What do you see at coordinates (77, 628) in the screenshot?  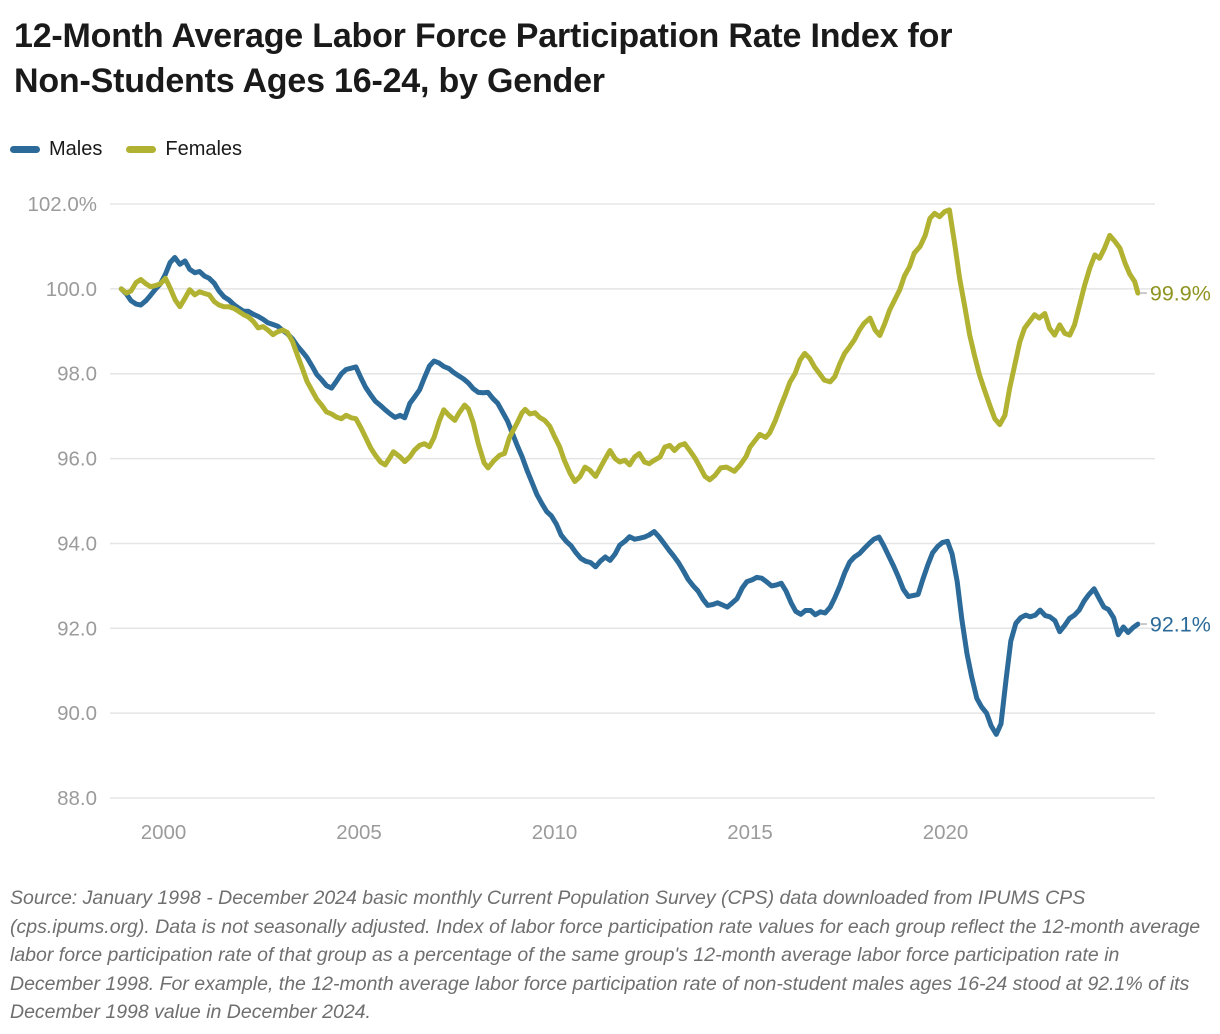 I see `y-tick-label: 92.0` at bounding box center [77, 628].